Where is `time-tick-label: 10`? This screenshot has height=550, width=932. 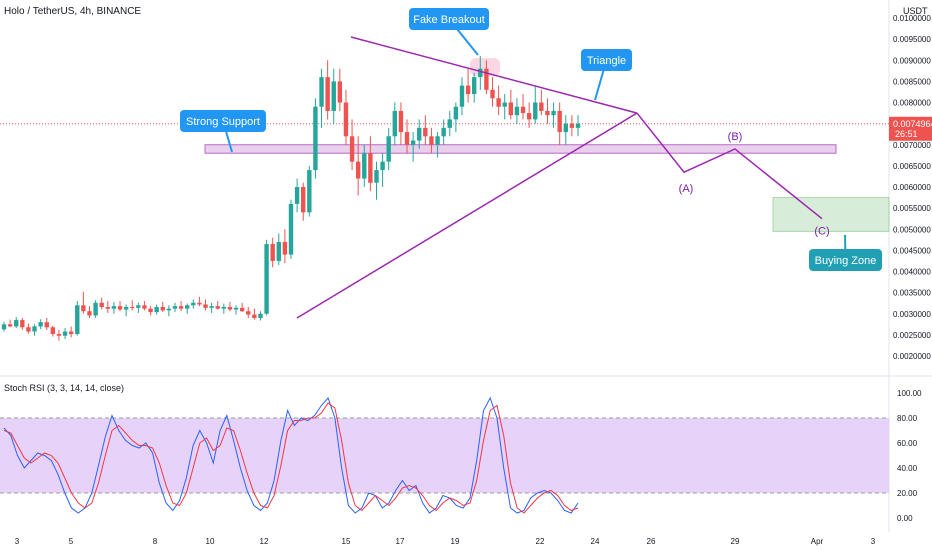 time-tick-label: 10 is located at coordinates (210, 541).